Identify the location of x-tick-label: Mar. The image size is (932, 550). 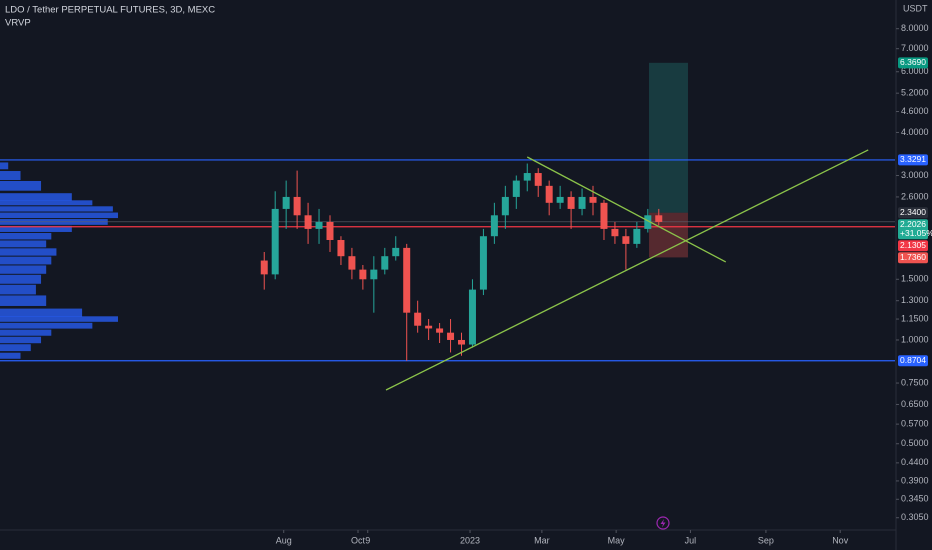
(542, 540).